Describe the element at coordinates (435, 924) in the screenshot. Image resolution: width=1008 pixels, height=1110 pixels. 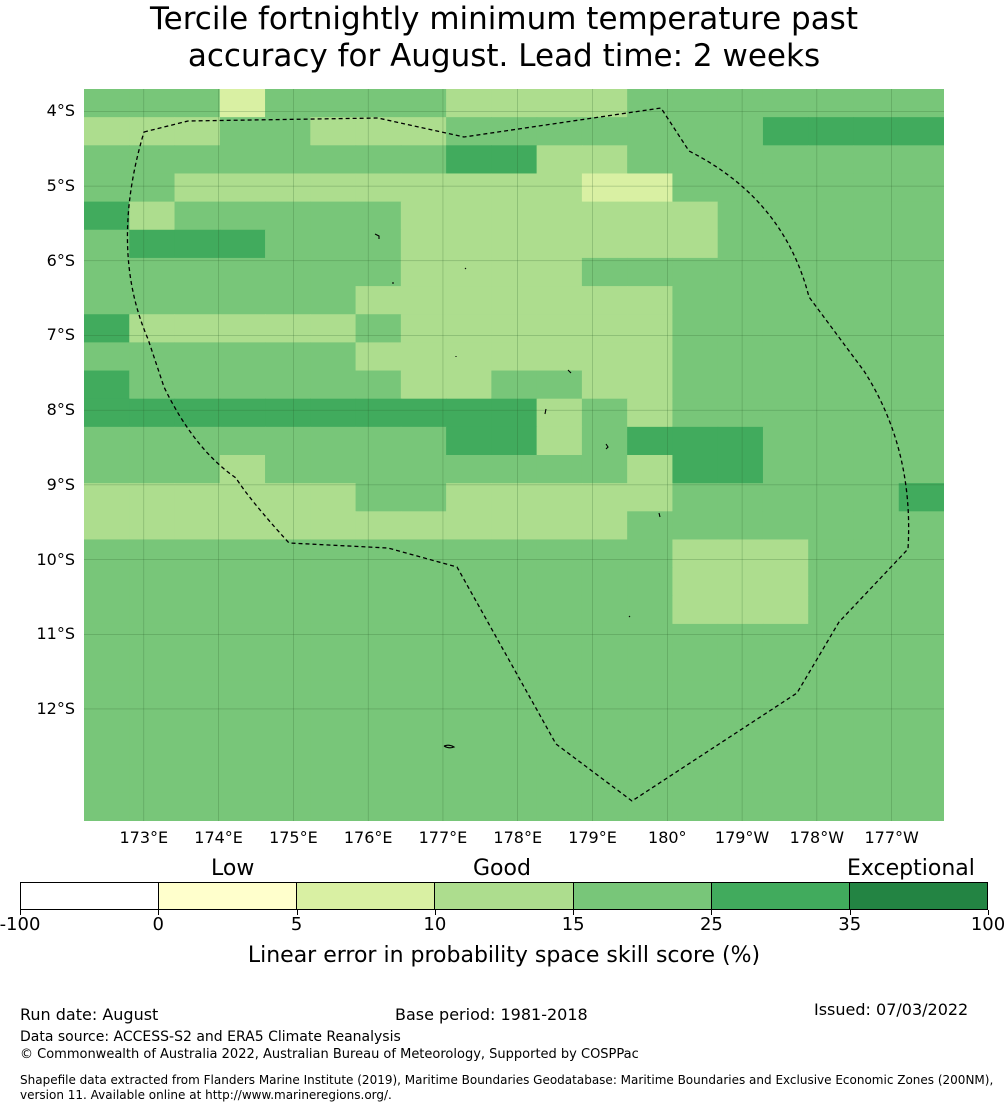
I see `color-scale-tick-label: 10` at that location.